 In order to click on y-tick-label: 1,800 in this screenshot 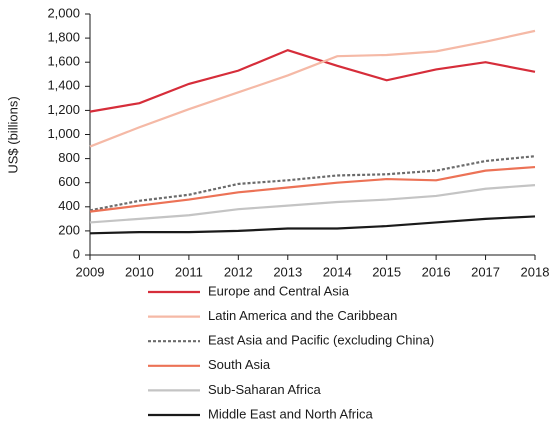, I will do `click(63, 37)`.